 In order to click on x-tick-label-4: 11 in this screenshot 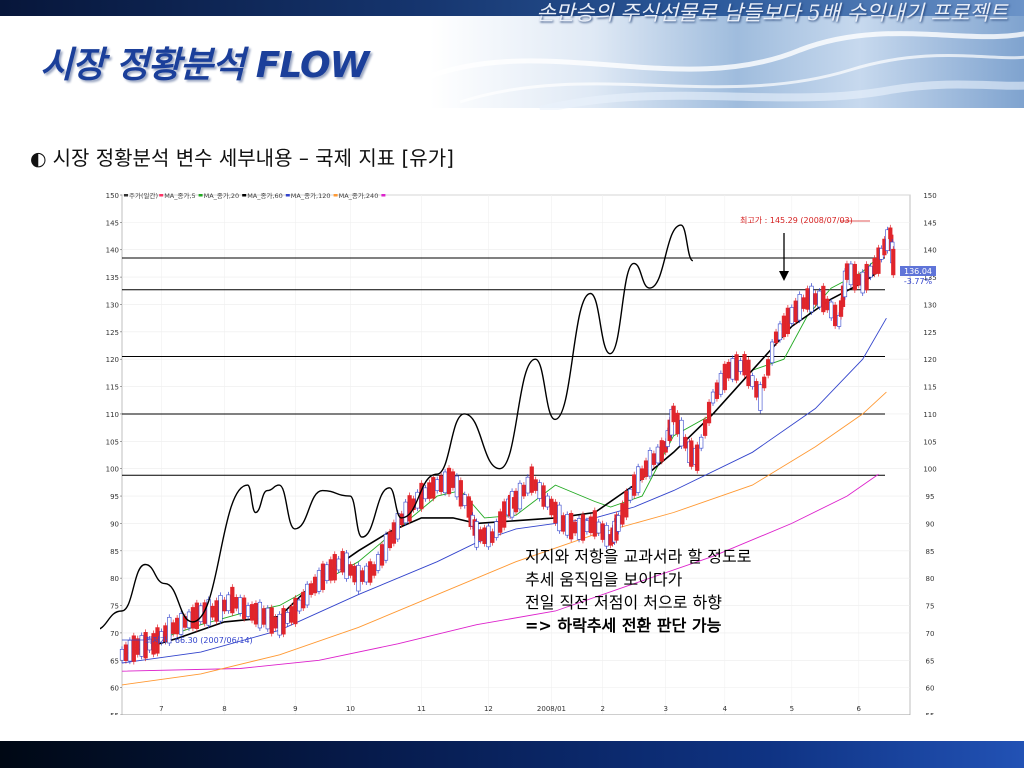, I will do `click(421, 709)`.